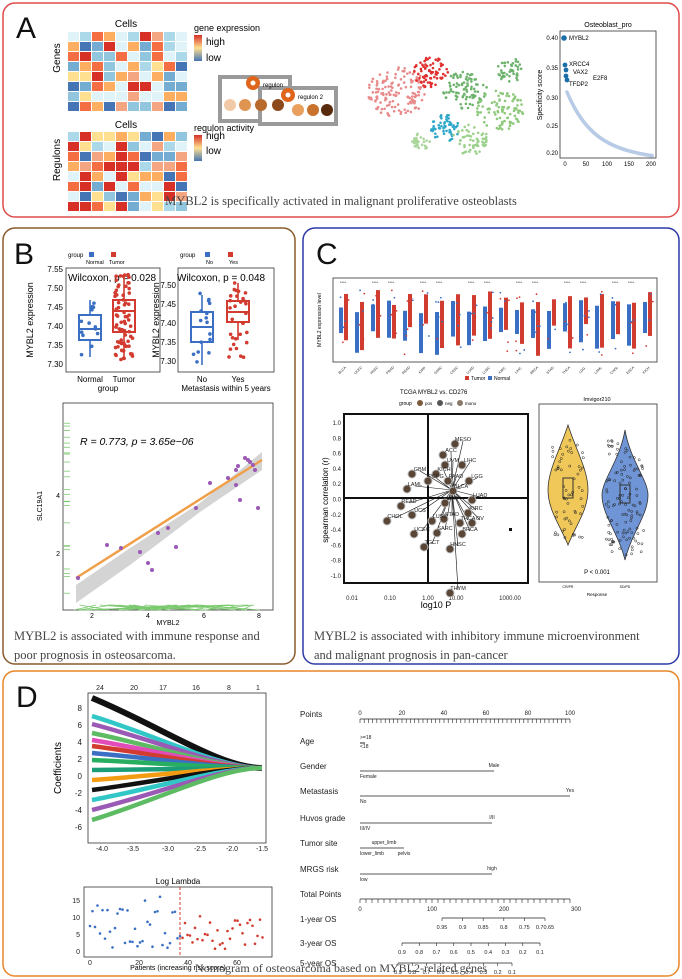 The image size is (682, 979). What do you see at coordinates (458, 589) in the screenshot?
I see `corr-point-label: THYM` at bounding box center [458, 589].